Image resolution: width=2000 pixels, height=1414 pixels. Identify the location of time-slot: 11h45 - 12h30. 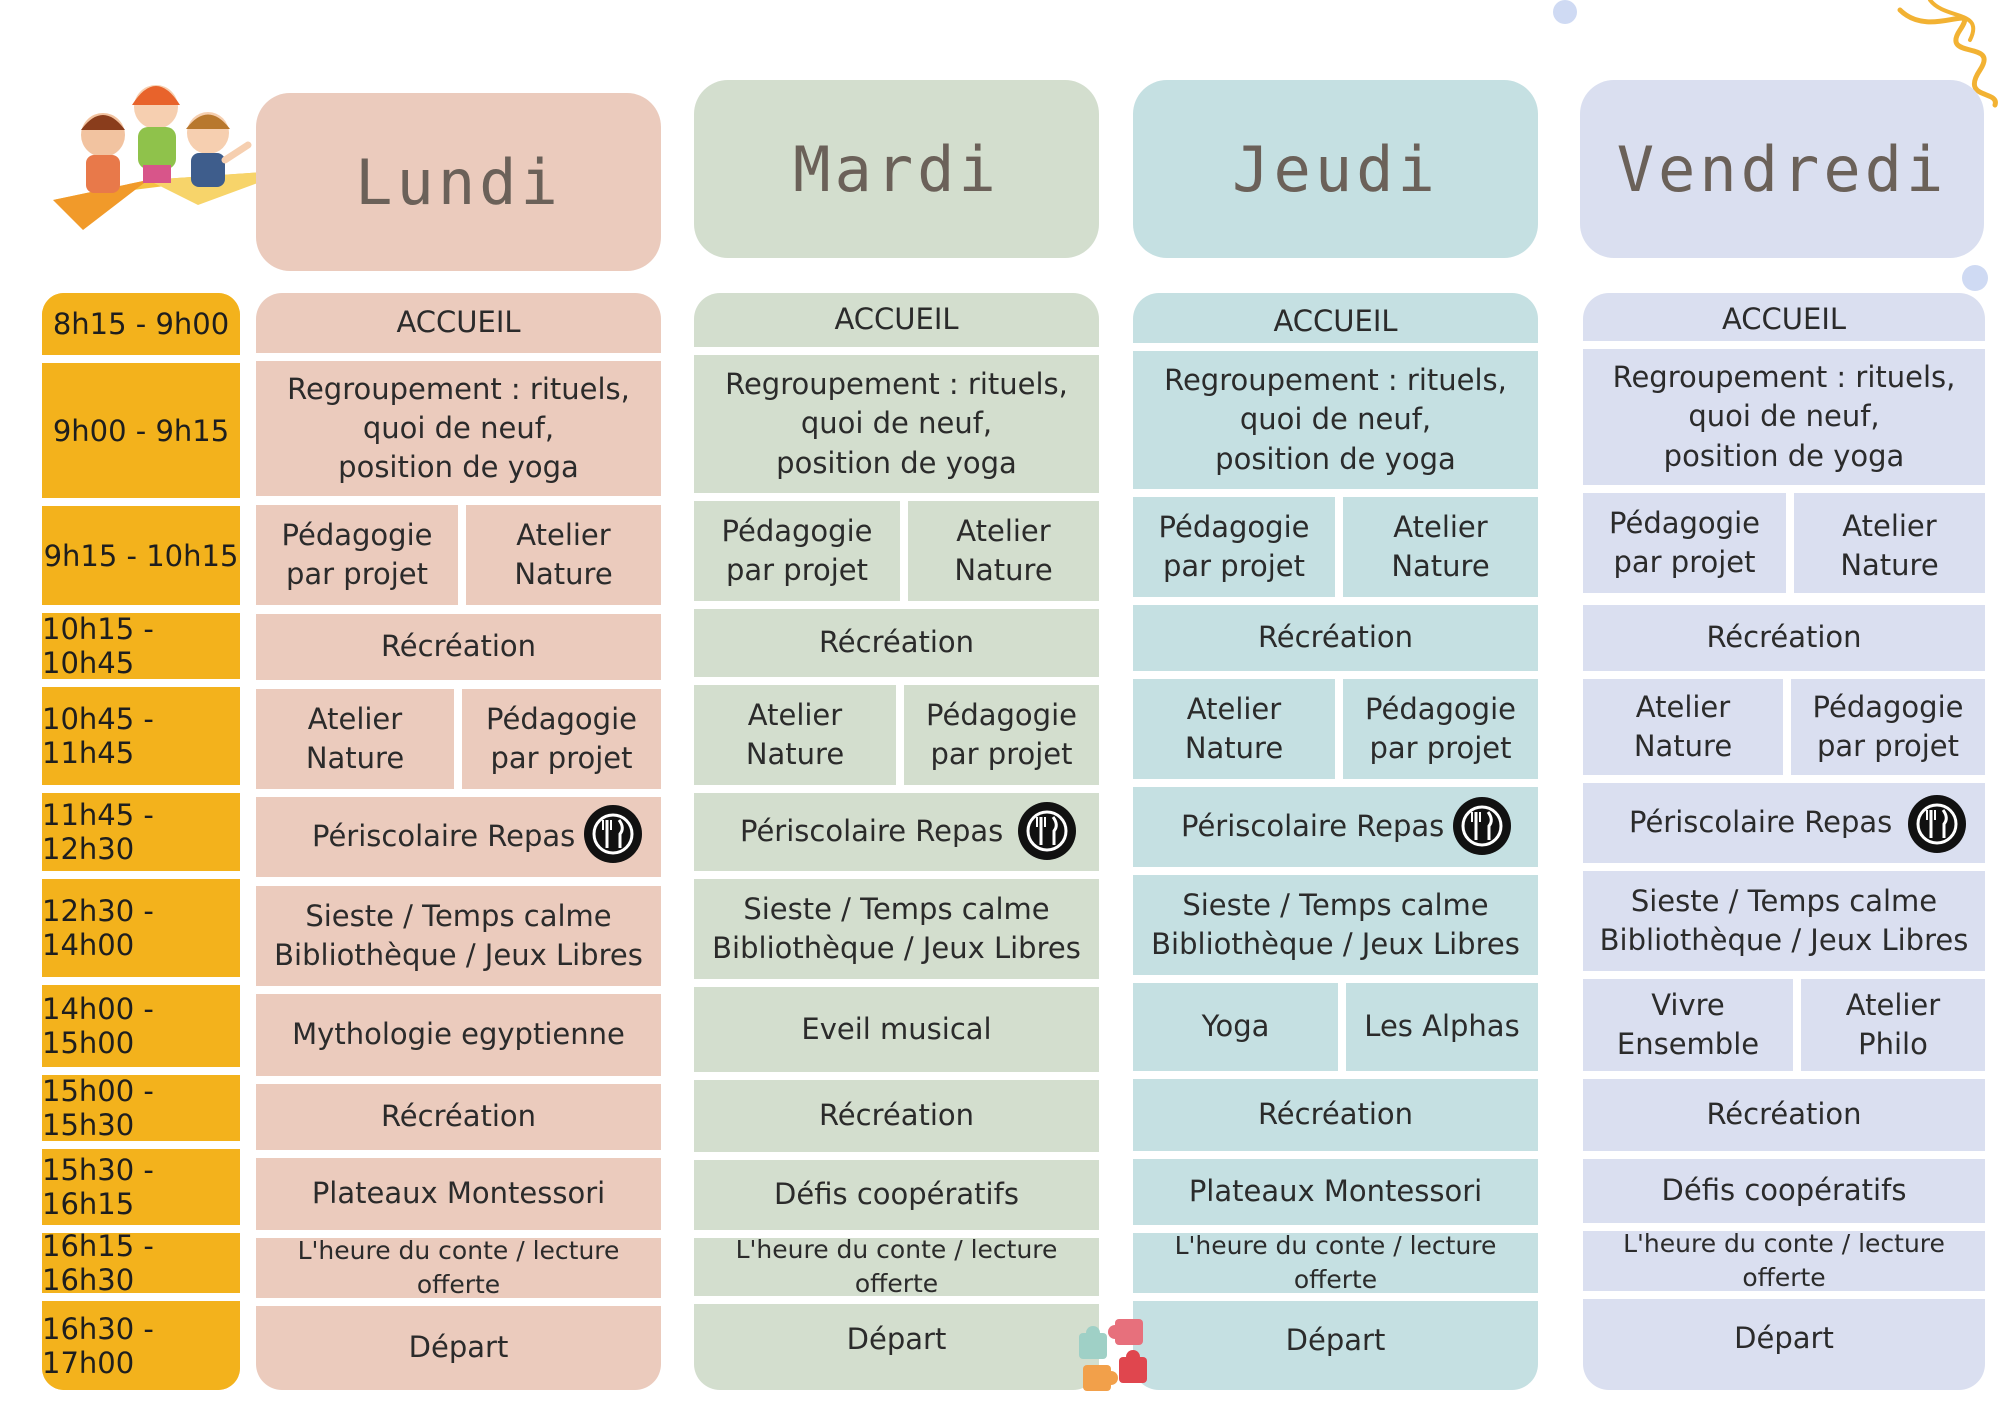
(141, 836).